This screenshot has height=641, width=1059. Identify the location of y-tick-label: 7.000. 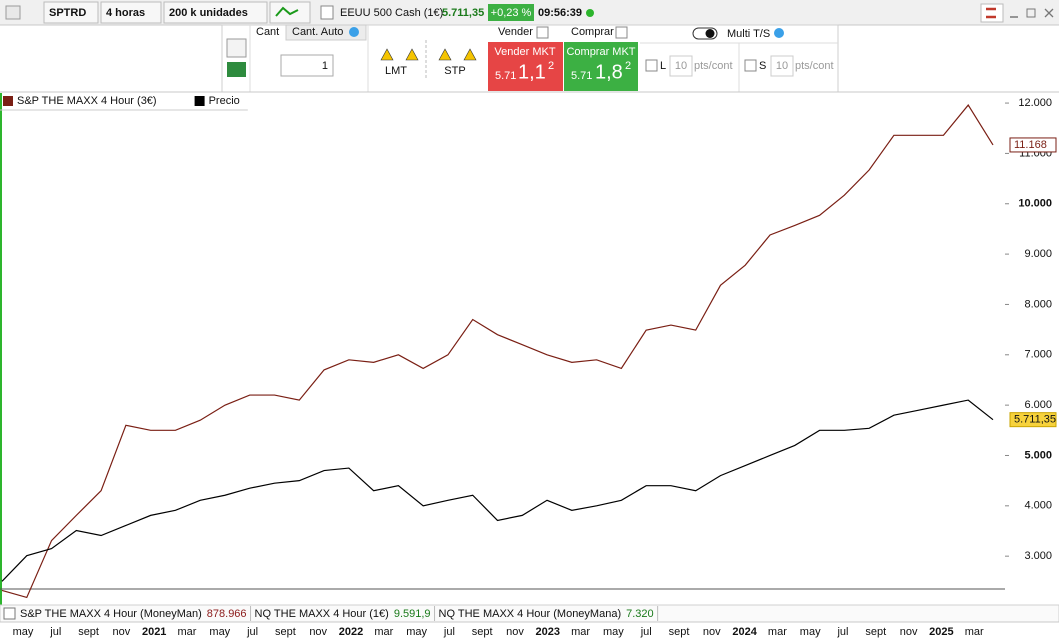
(1038, 355).